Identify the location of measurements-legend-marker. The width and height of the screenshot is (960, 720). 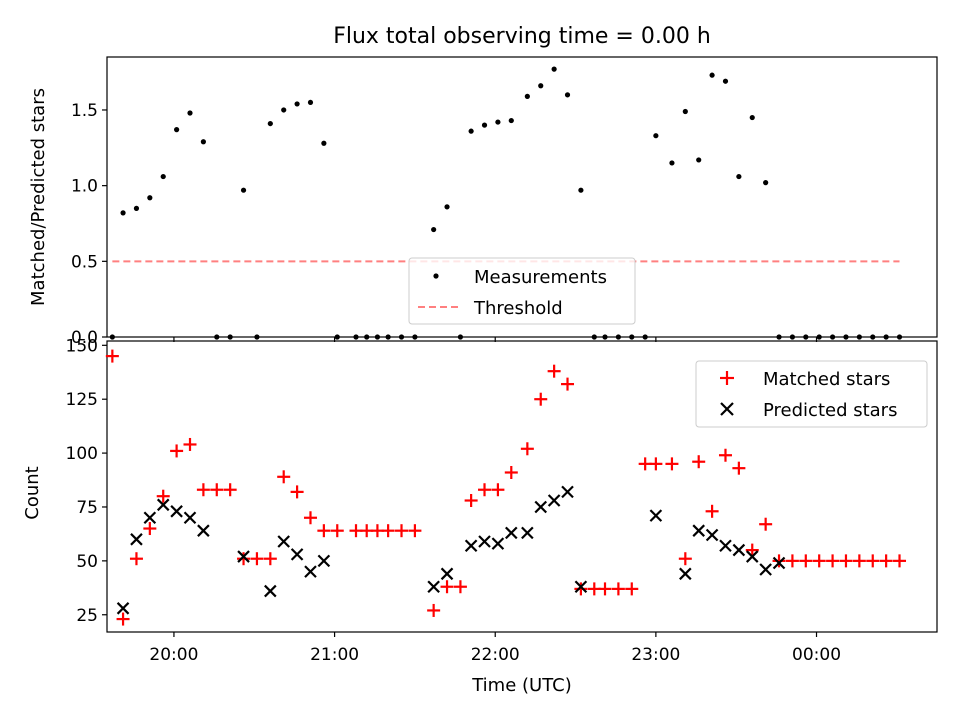
(436, 276).